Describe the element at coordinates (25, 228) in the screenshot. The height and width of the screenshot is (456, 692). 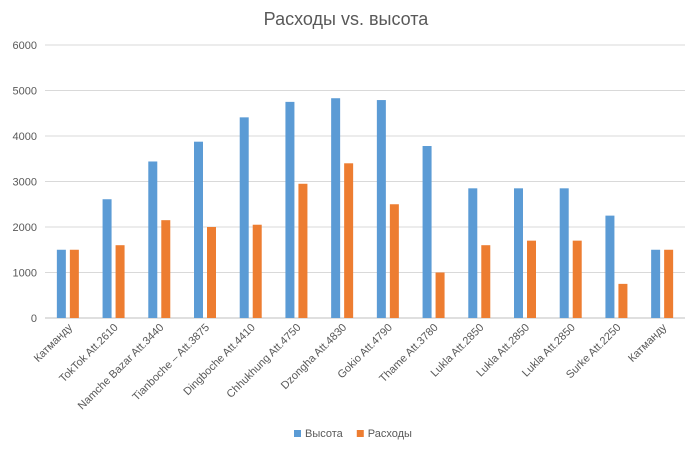
I see `y-tick-label: 2000` at that location.